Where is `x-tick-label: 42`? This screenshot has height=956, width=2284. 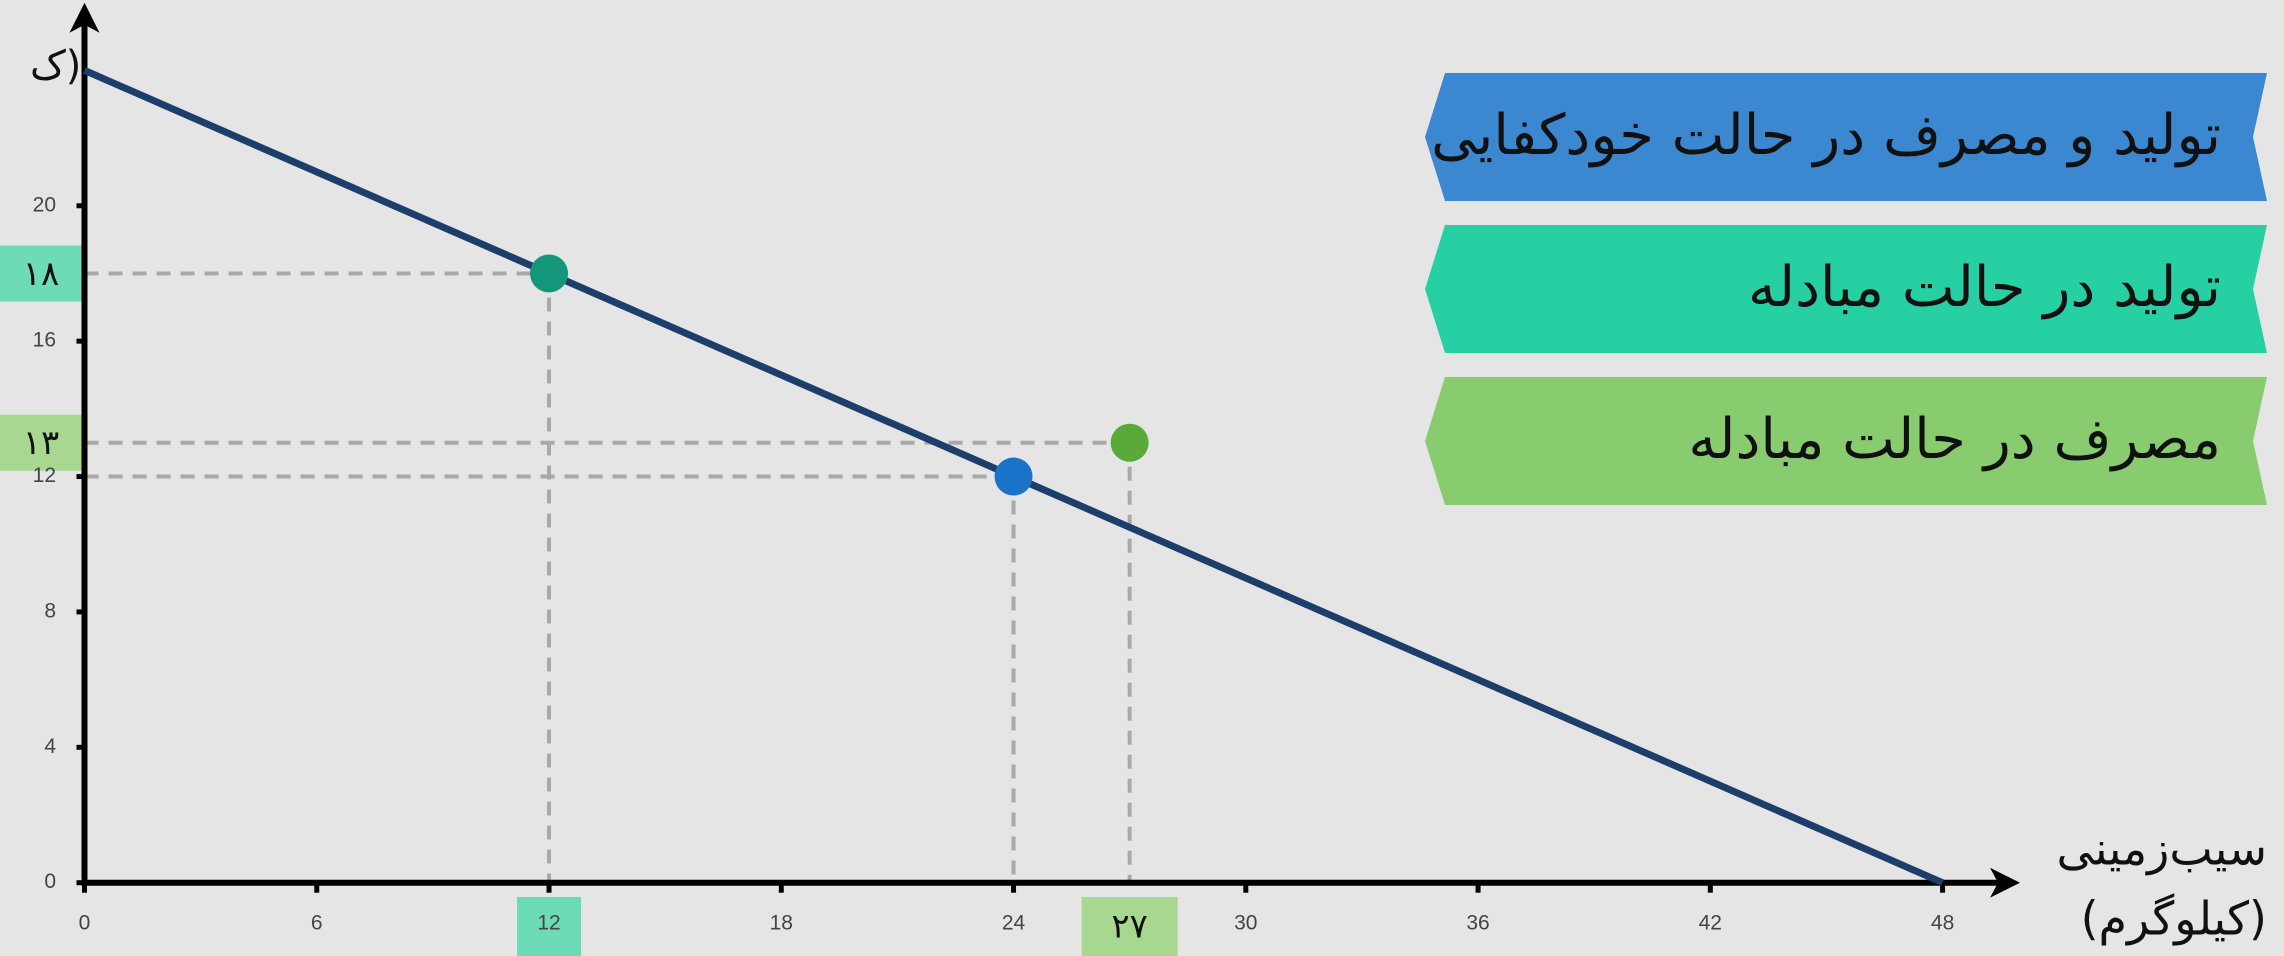 x-tick-label: 42 is located at coordinates (1710, 923).